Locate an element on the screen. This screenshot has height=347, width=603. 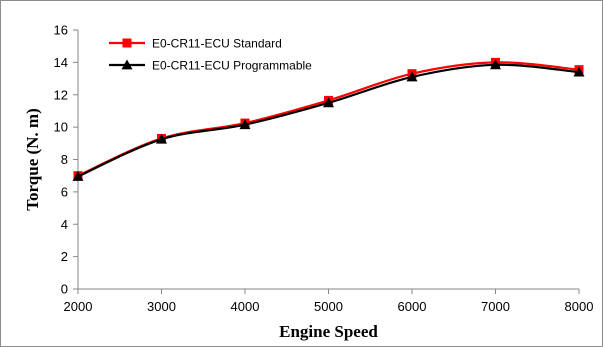
legend-item: E0-CR11-ECU Programmable is located at coordinates (210, 66).